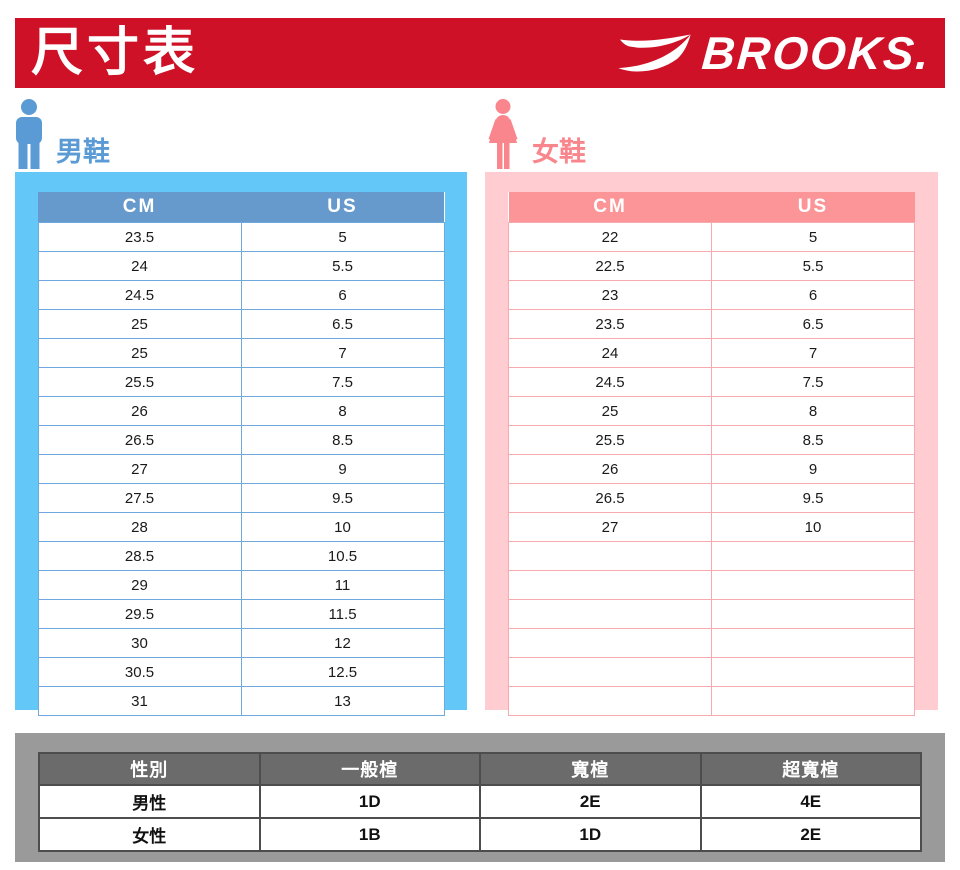 Image resolution: width=960 pixels, height=870 pixels. What do you see at coordinates (816, 53) in the screenshot?
I see `brand-name: BROOKS.` at bounding box center [816, 53].